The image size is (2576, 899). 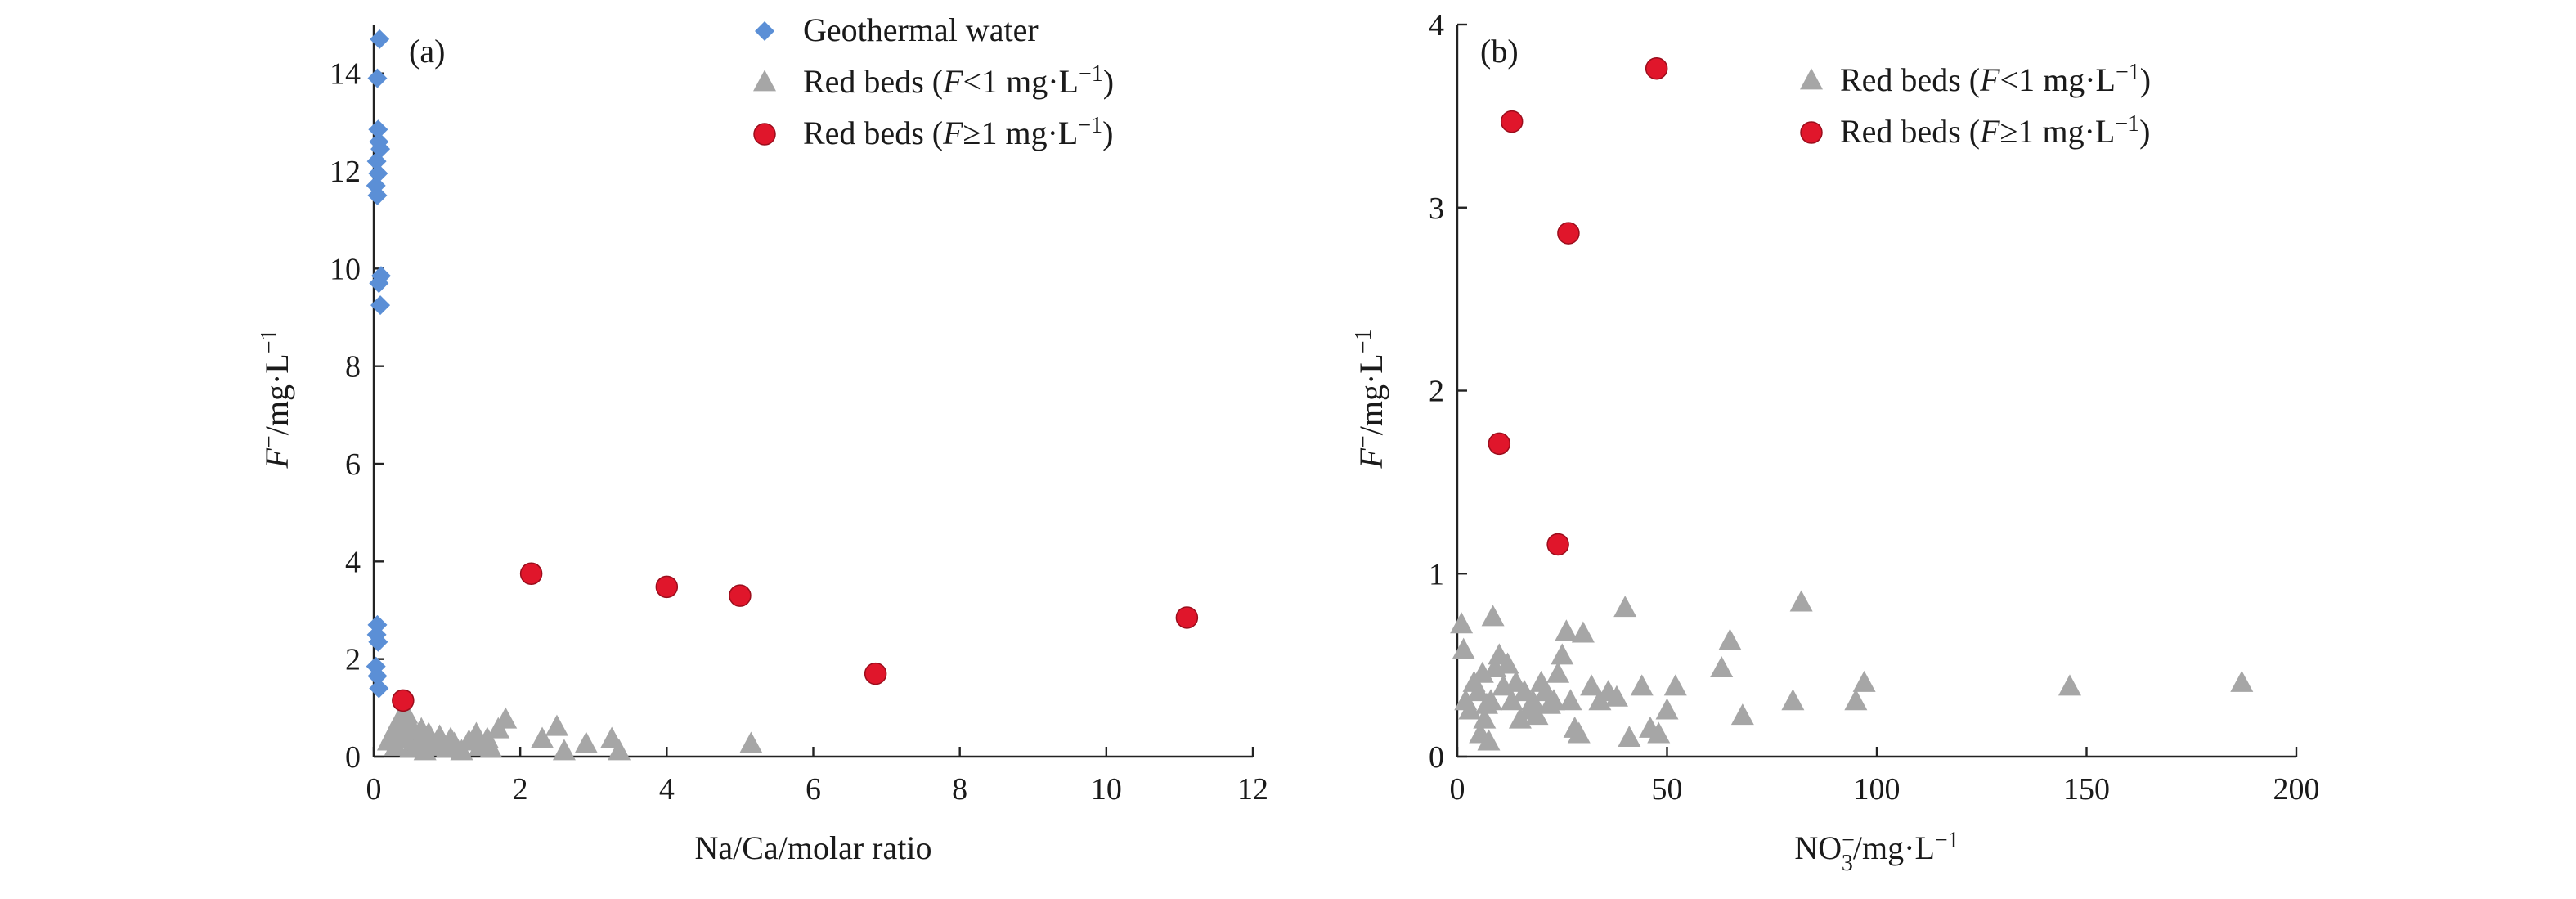 I want to click on y-tick-label: 1, so click(x=1436, y=574).